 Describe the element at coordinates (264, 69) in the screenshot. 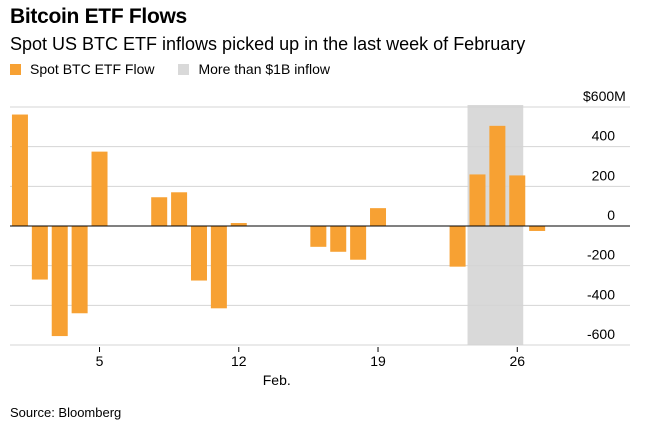

I see `legend-label-highlight: More than $1B inflow` at that location.